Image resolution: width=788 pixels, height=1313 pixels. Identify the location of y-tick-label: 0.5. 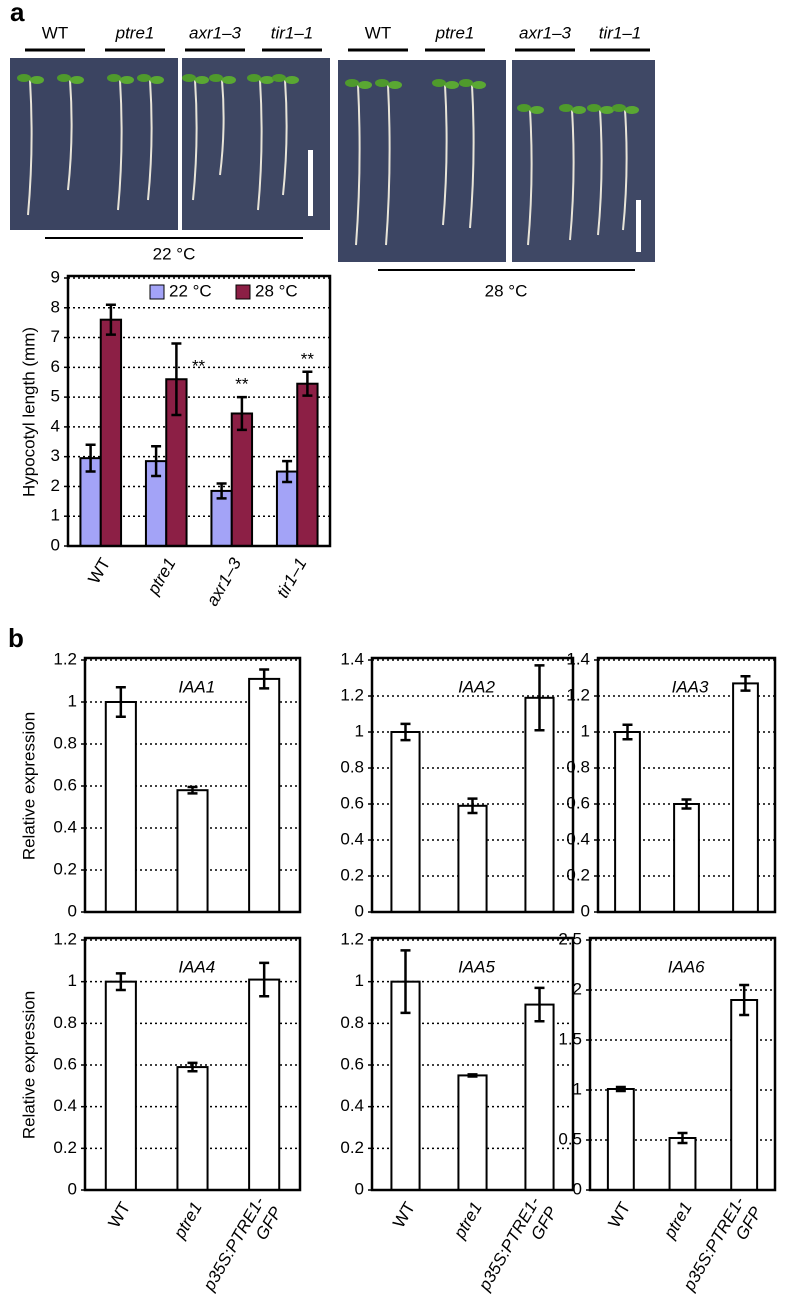
(570, 1138).